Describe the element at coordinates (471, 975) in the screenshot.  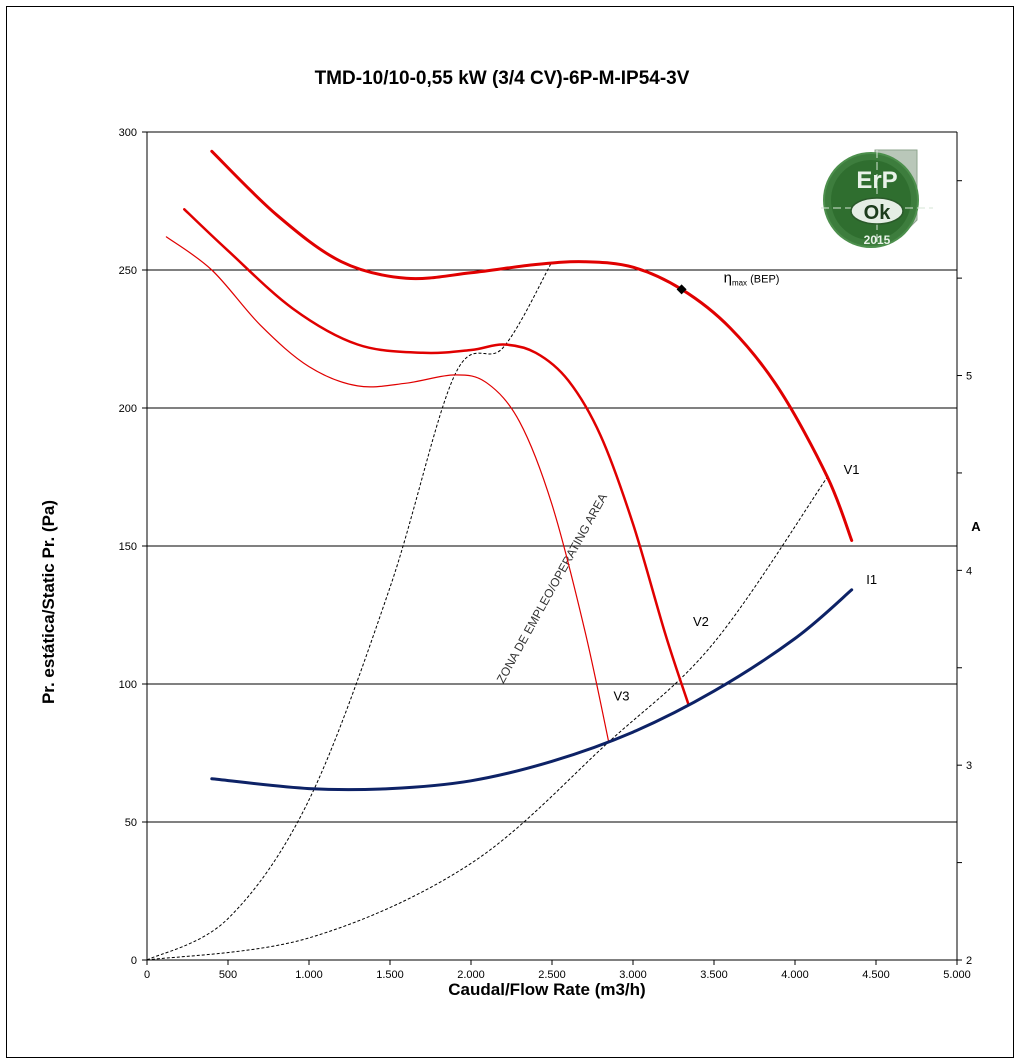
I see `x-tick-label: 2.000` at that location.